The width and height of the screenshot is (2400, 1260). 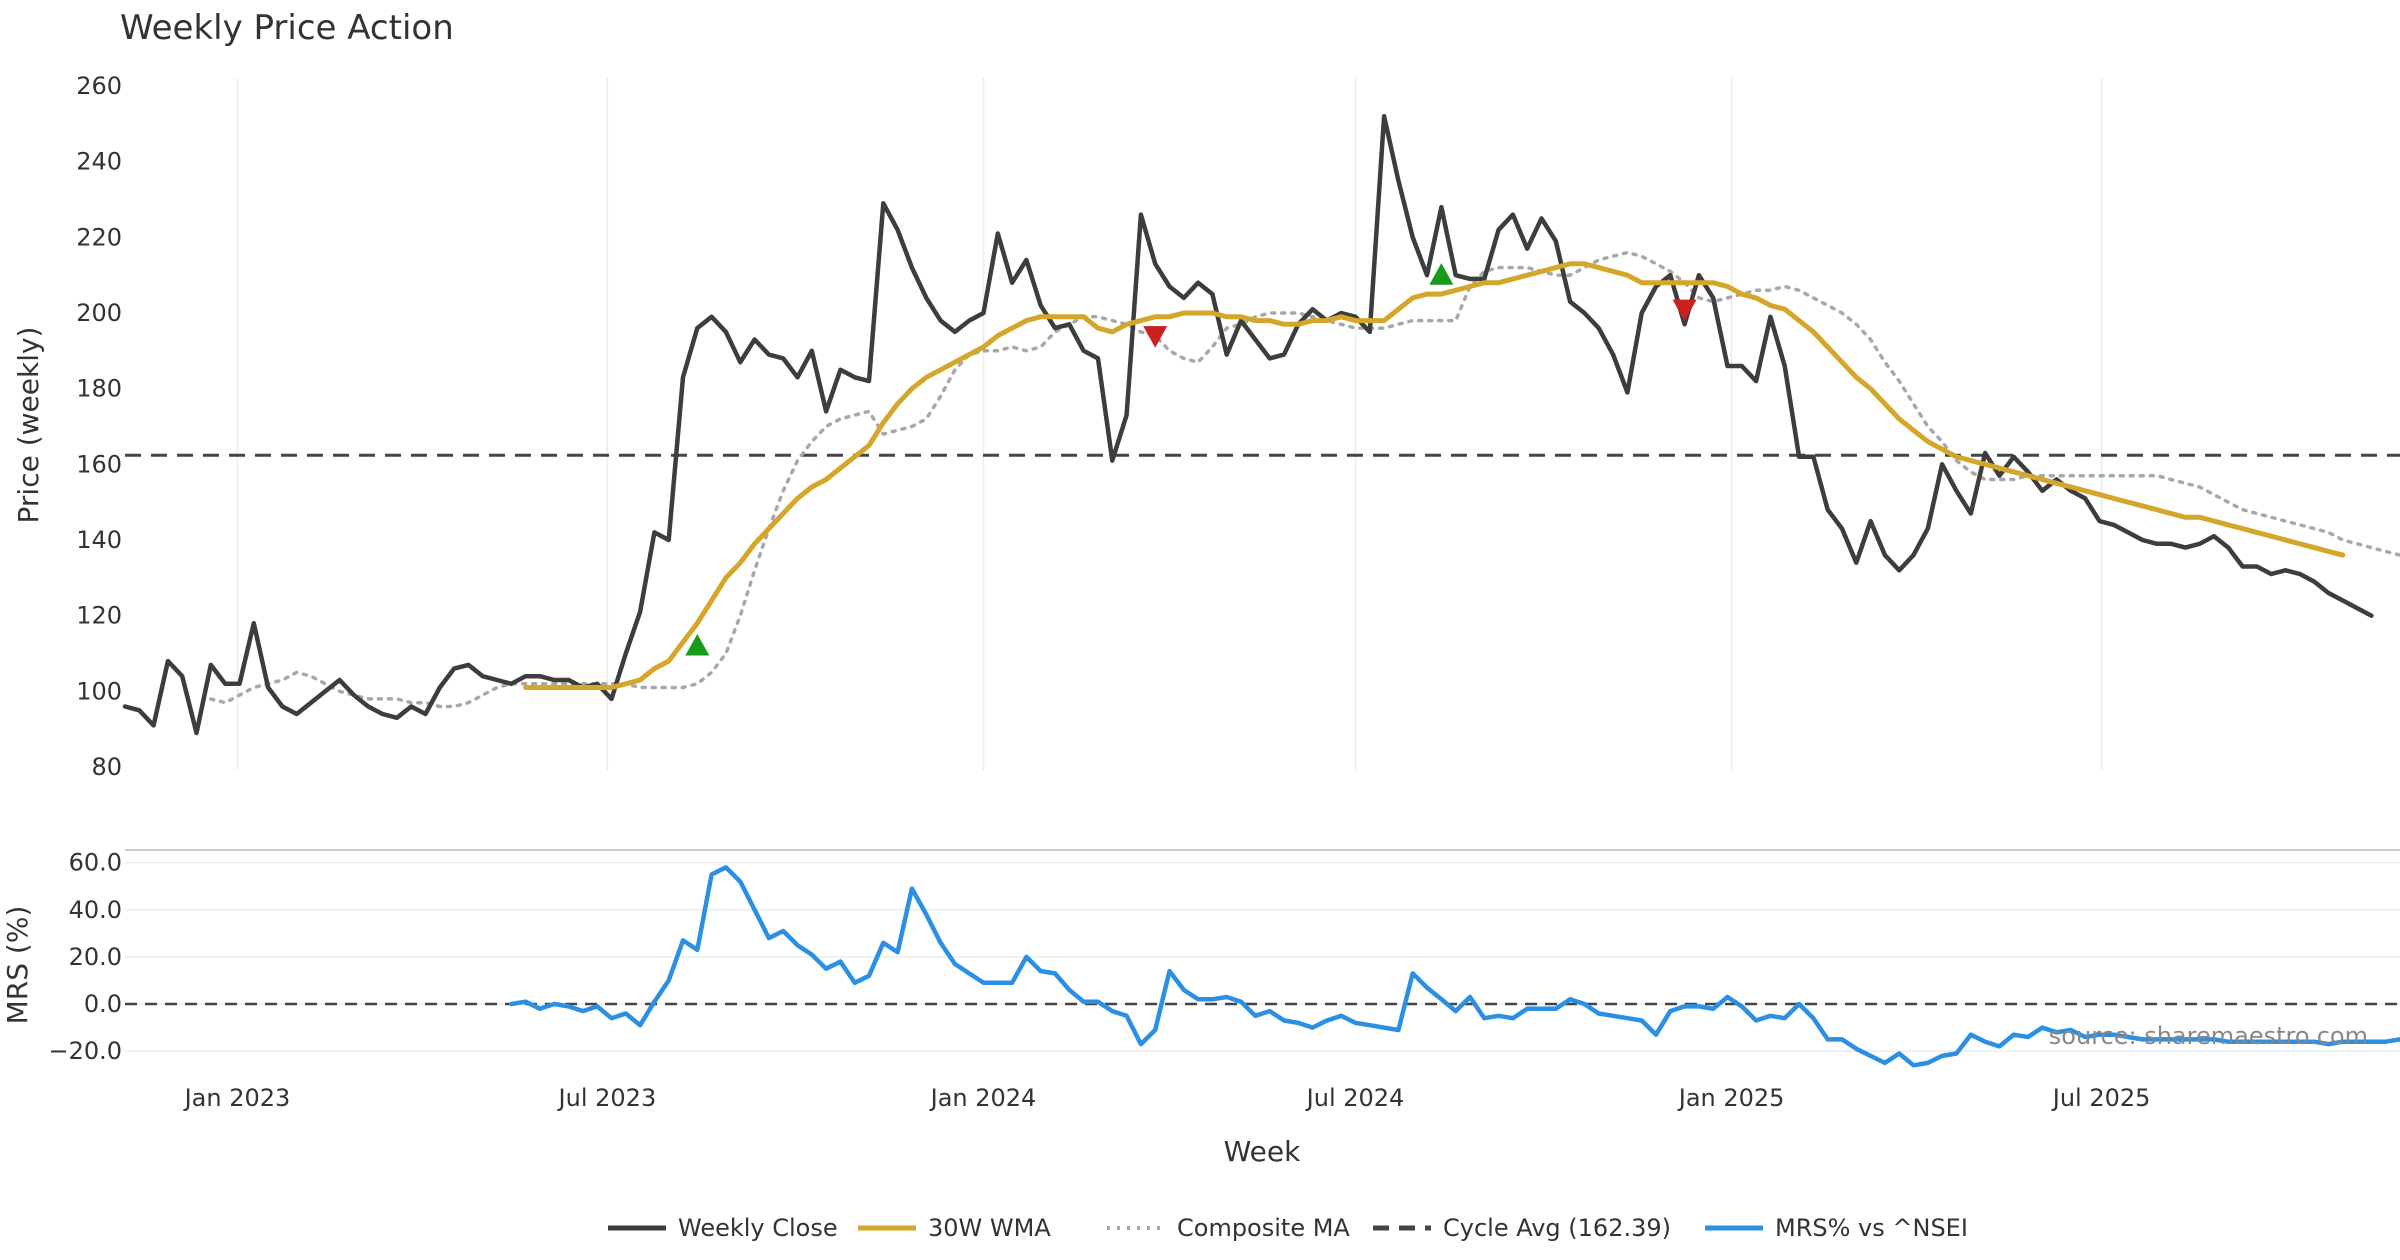 What do you see at coordinates (95, 863) in the screenshot?
I see `mrs-y-tick-label: 60.0` at bounding box center [95, 863].